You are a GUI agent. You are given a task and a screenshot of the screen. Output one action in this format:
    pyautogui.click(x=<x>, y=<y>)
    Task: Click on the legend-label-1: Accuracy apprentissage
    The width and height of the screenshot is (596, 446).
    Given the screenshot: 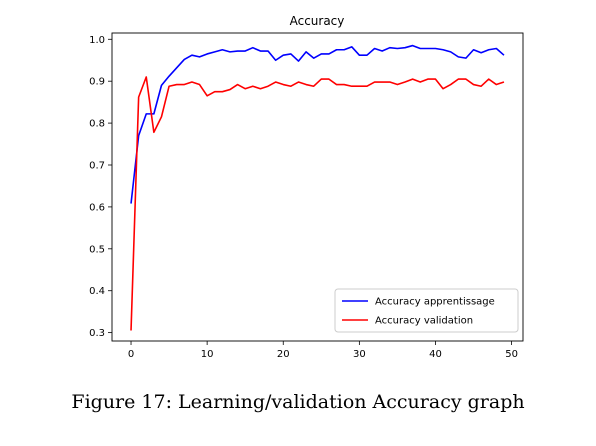 What is the action you would take?
    pyautogui.click(x=435, y=302)
    